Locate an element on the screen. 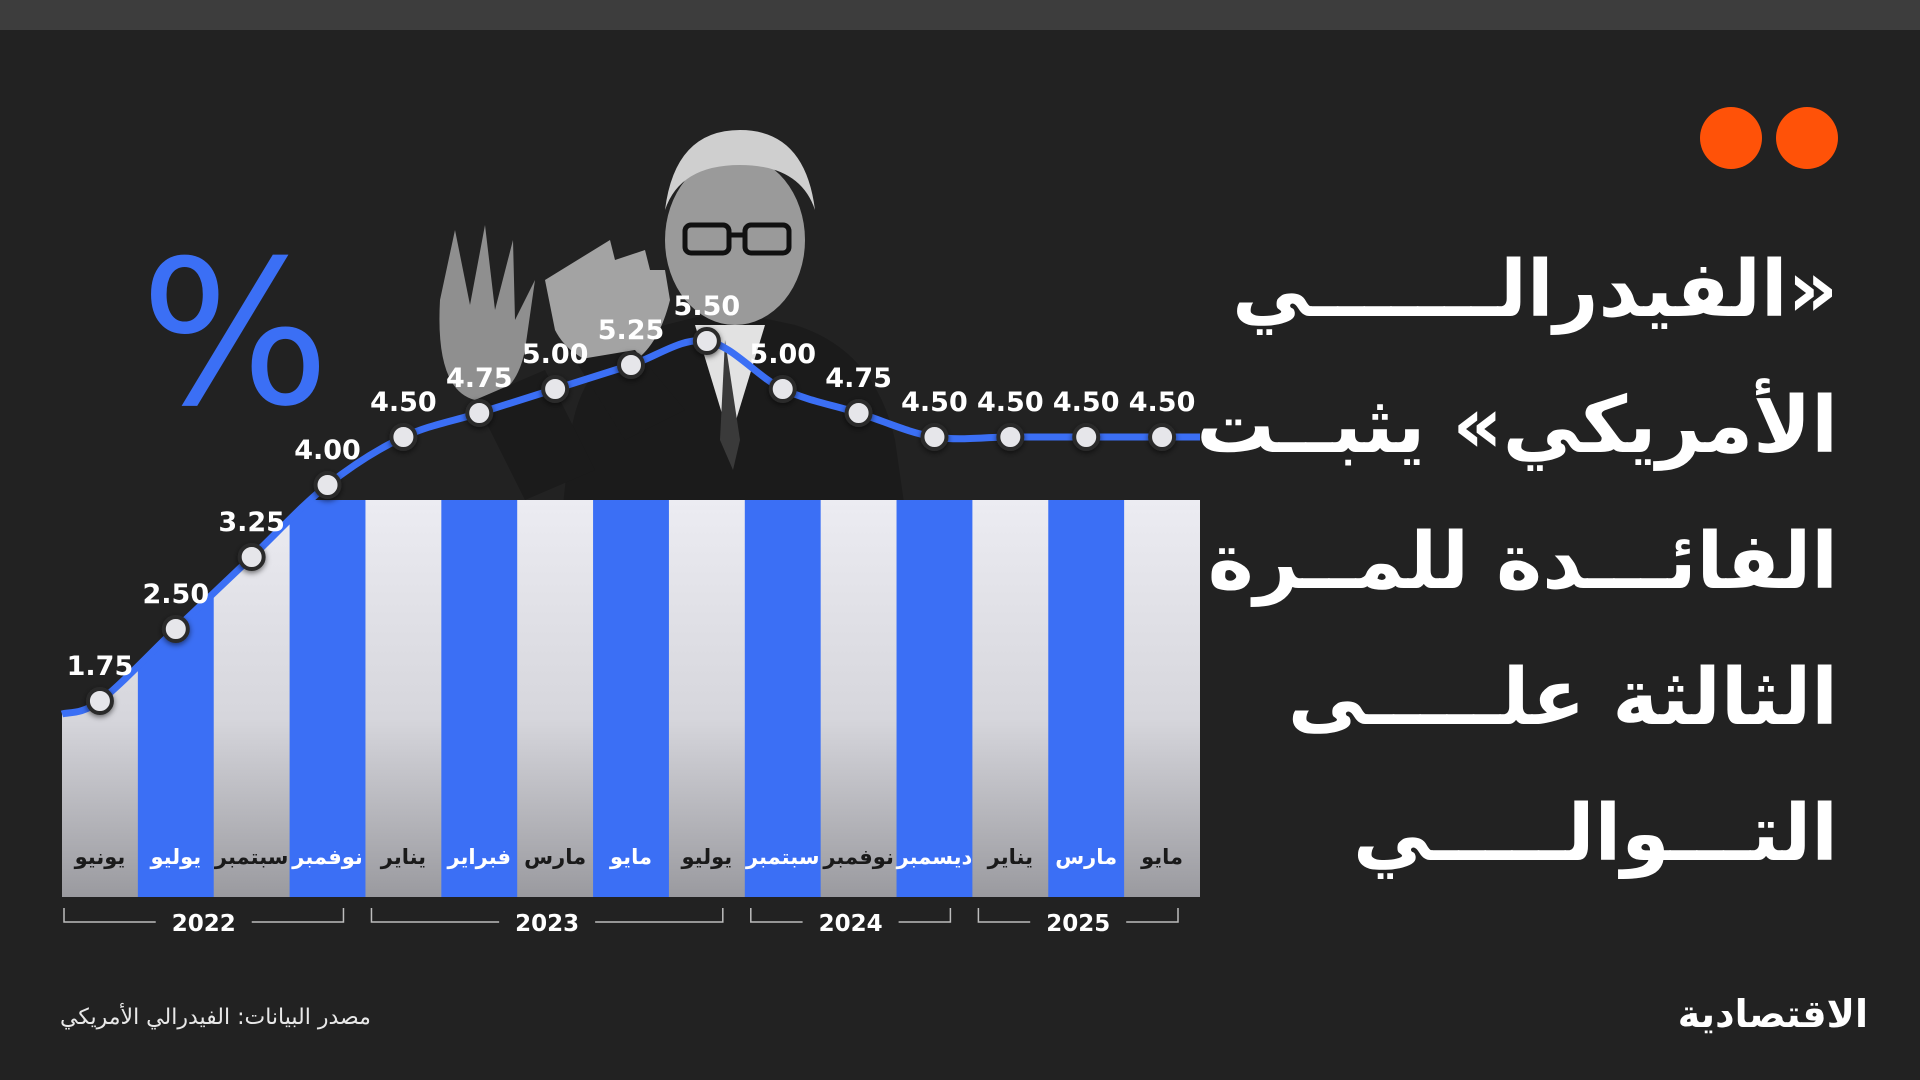  year-label-2025: 2025 is located at coordinates (1078, 924).